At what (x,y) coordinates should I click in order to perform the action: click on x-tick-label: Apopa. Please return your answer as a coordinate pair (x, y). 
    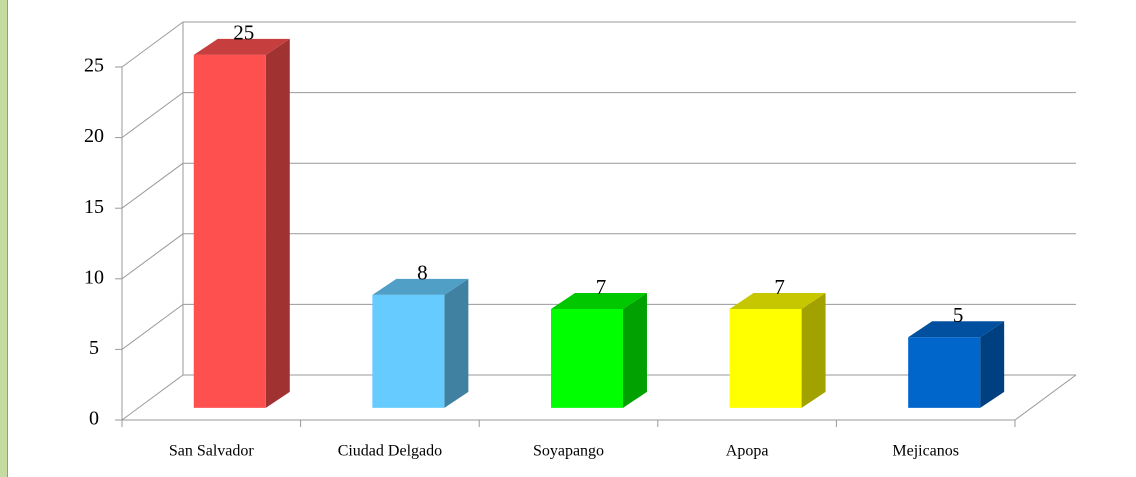
    Looking at the image, I should click on (747, 451).